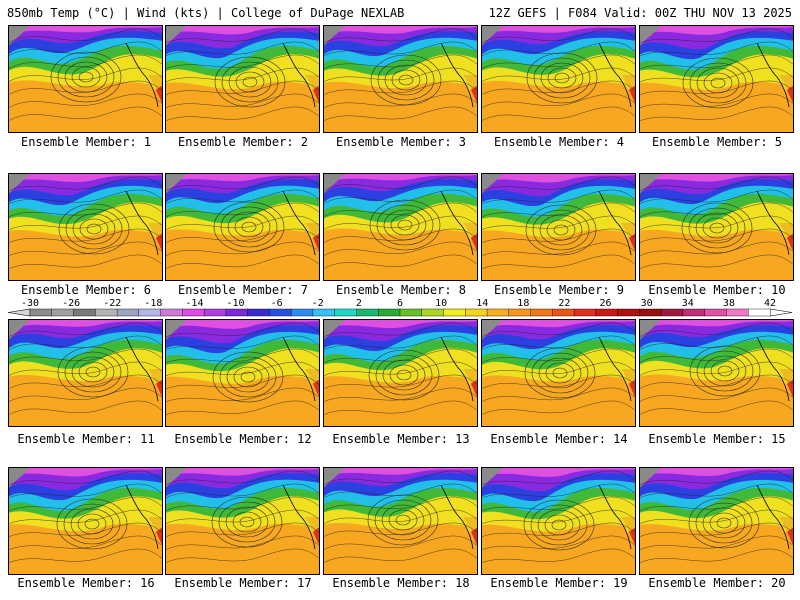 This screenshot has height=600, width=800. I want to click on ensemble-member-label: Ensemble Member: 7, so click(243, 290).